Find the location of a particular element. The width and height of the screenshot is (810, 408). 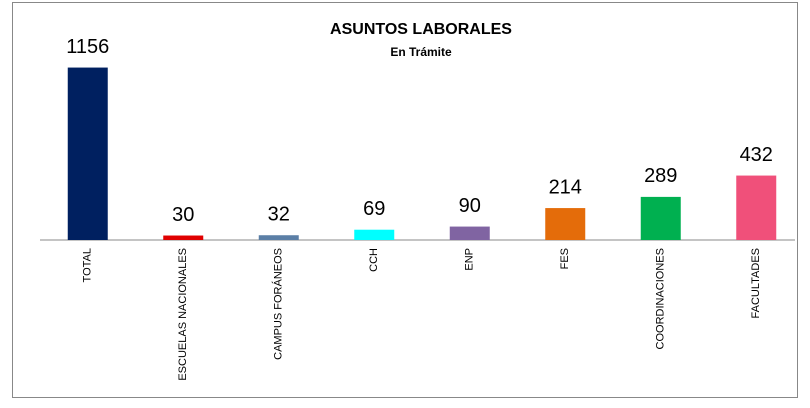

x-tick-label: COORDINACIONES is located at coordinates (661, 298).